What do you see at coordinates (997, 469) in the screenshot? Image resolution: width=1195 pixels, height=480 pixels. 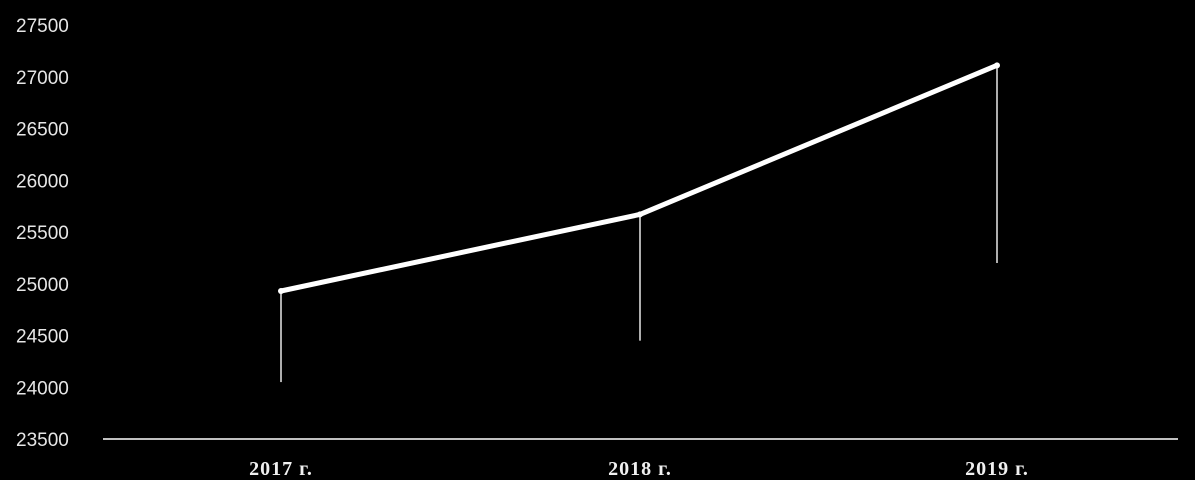 I see `x-tick-label: 2019 г.` at bounding box center [997, 469].